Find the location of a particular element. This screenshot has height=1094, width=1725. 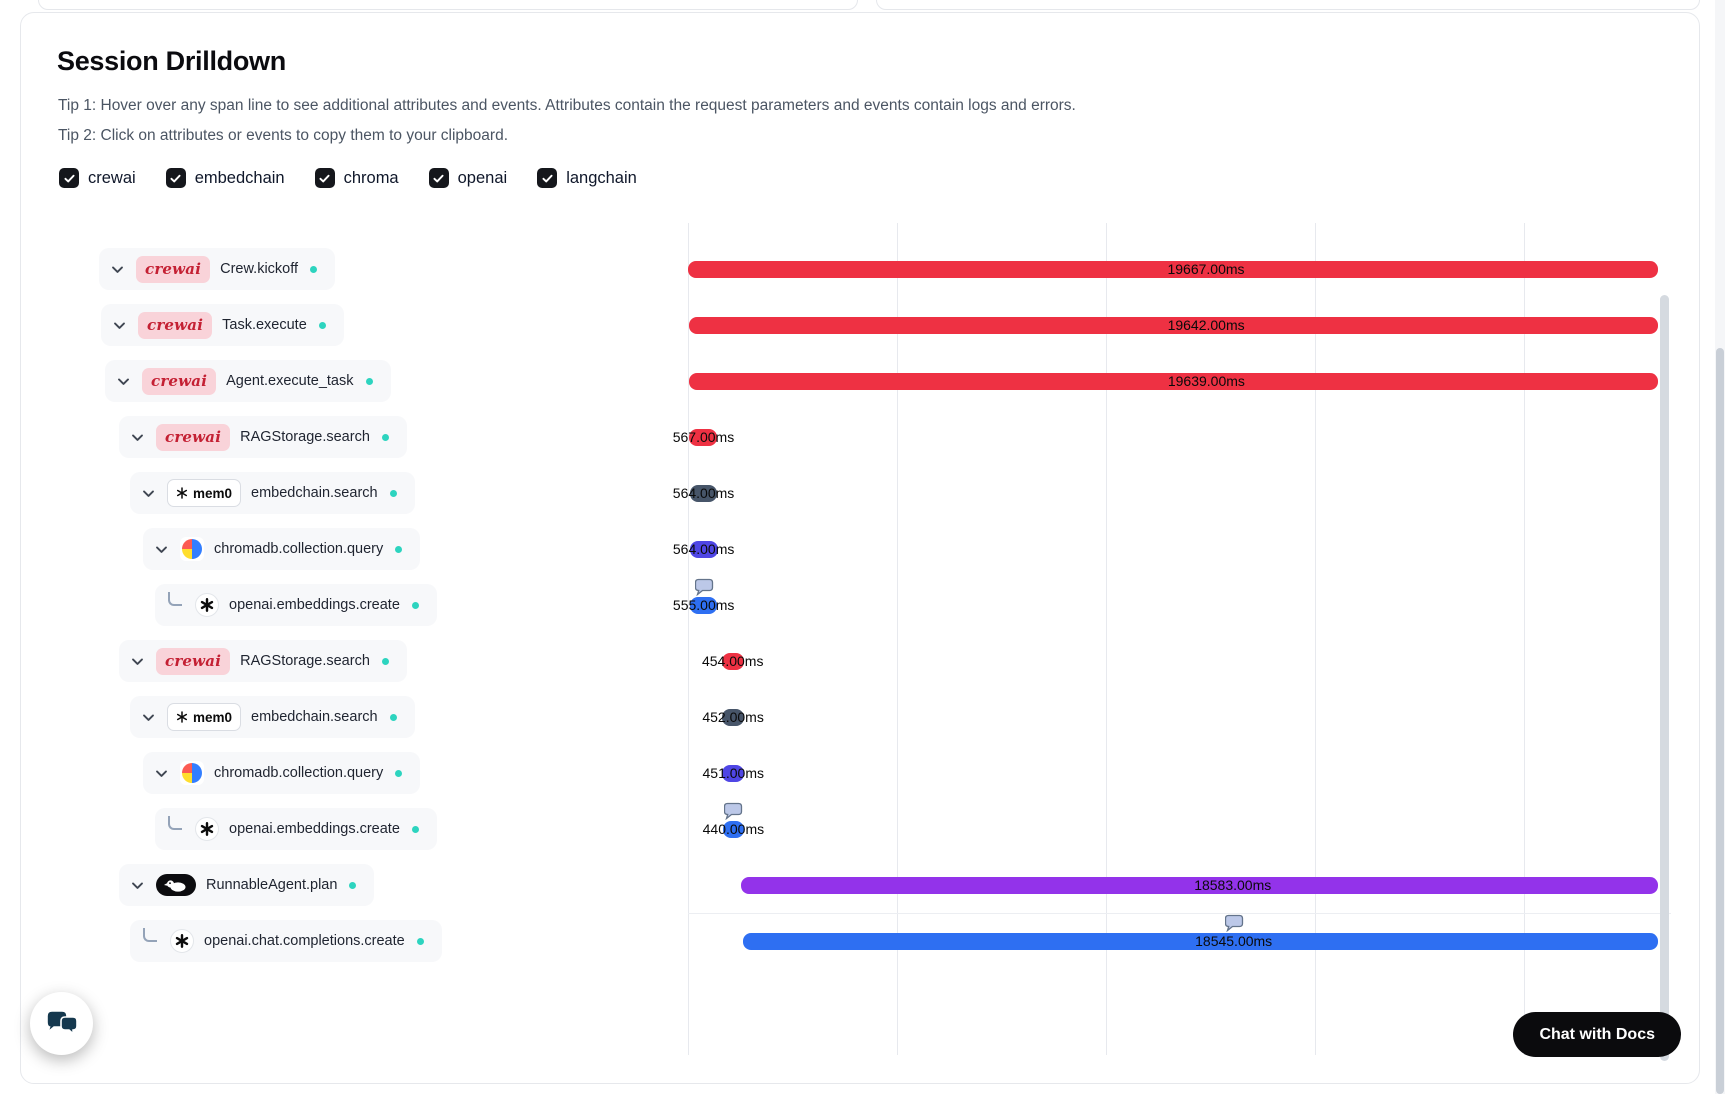

mem0-icon is located at coordinates (182, 717).